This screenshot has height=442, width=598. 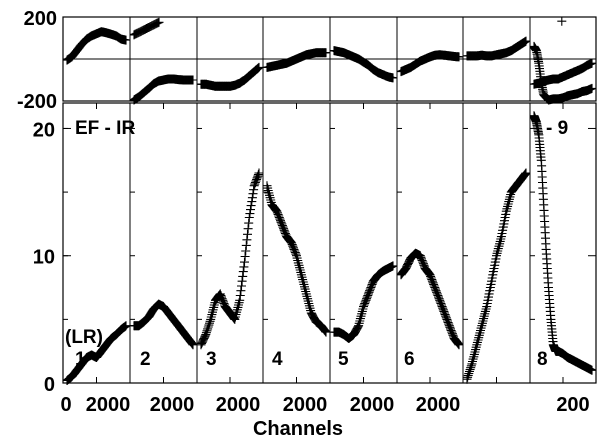 What do you see at coordinates (44, 130) in the screenshot?
I see `amplitude-y-tick-label: 20` at bounding box center [44, 130].